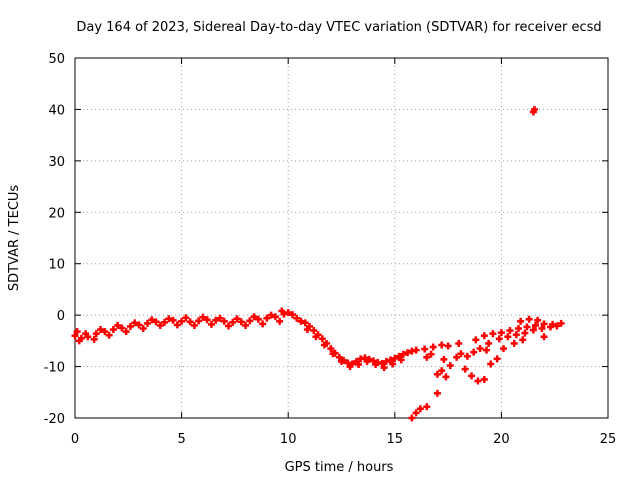 This screenshot has width=640, height=480. Describe the element at coordinates (179, 331) in the screenshot. I see `series-main-trend-lower` at that location.